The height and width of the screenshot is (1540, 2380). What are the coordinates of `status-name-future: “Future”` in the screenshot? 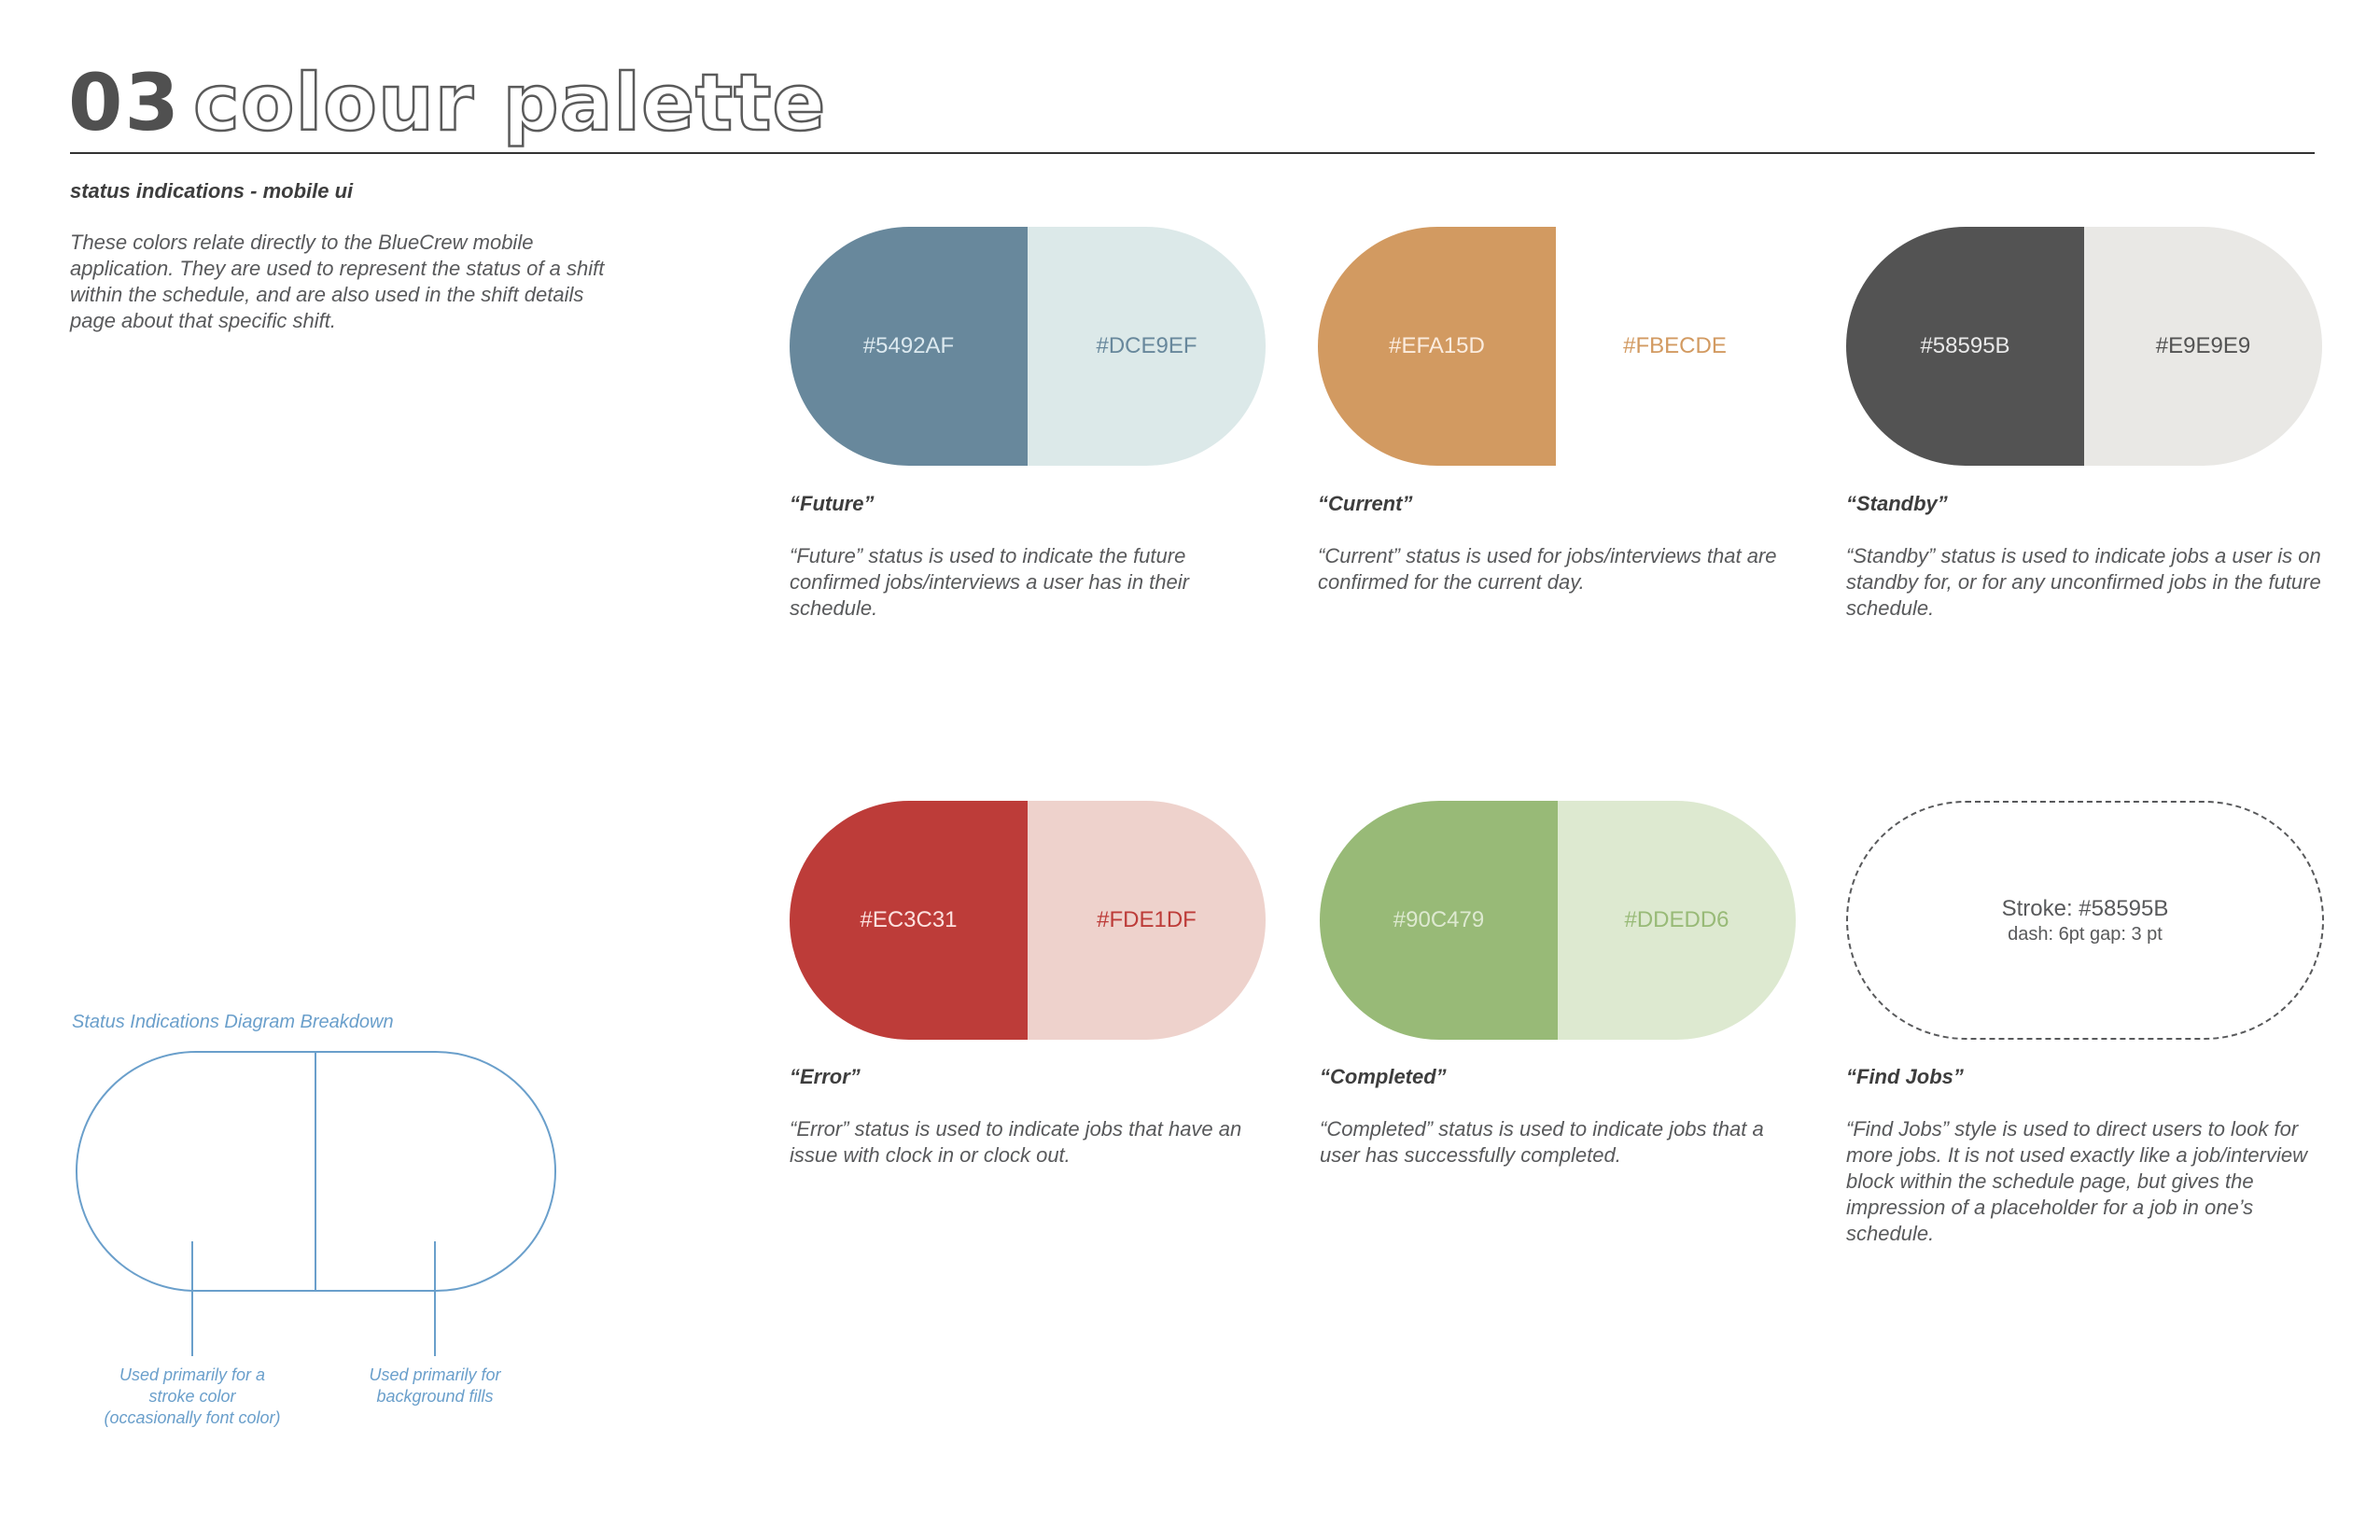 It's located at (832, 503).